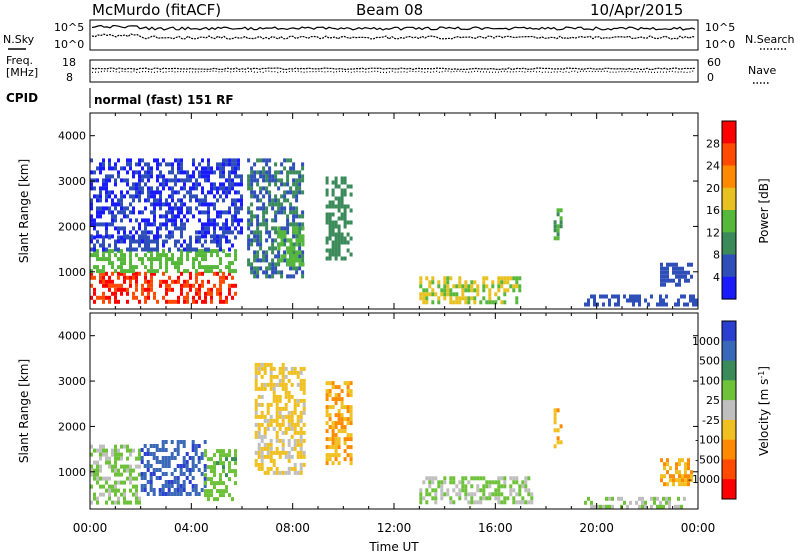  What do you see at coordinates (661, 284) in the screenshot?
I see `power-cell-r10` at bounding box center [661, 284].